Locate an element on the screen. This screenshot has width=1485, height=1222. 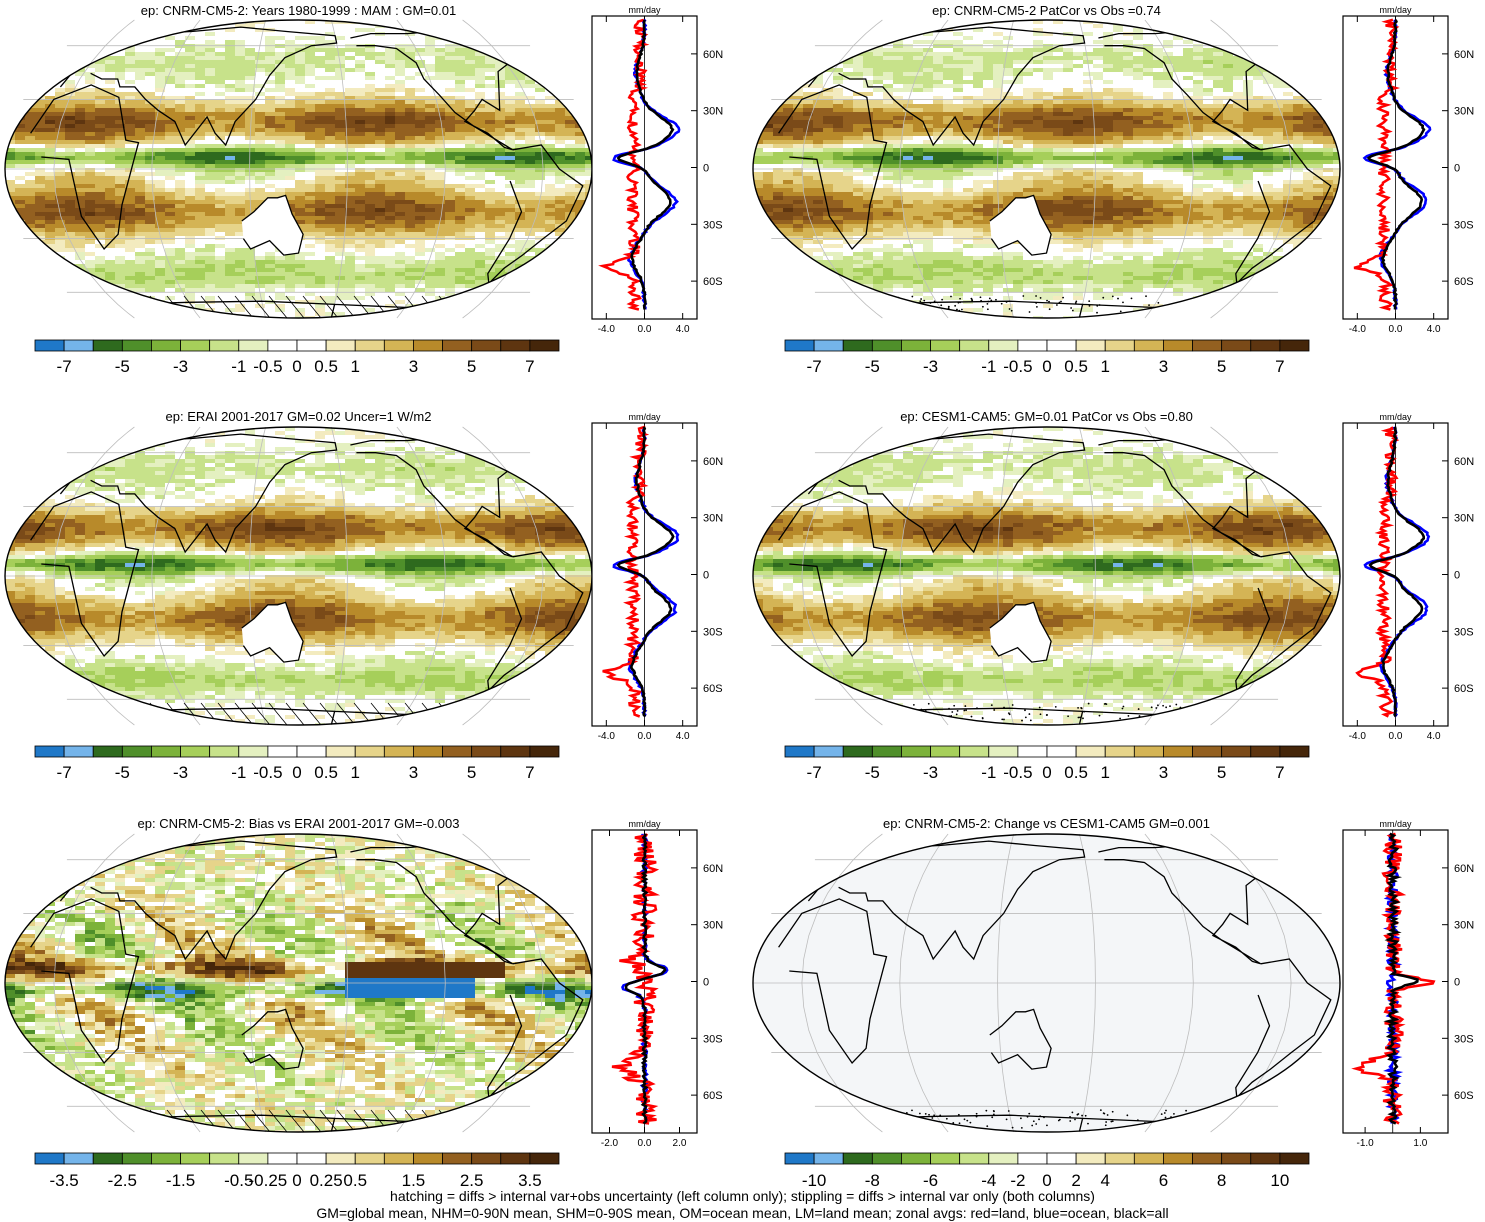
colorbar-label: -5 is located at coordinates (872, 366).